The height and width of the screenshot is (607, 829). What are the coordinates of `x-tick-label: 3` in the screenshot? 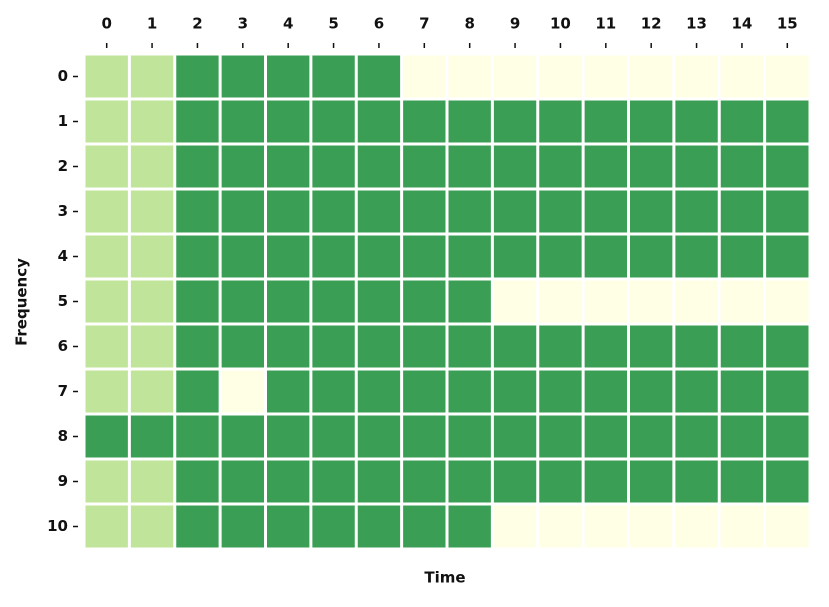 It's located at (243, 24).